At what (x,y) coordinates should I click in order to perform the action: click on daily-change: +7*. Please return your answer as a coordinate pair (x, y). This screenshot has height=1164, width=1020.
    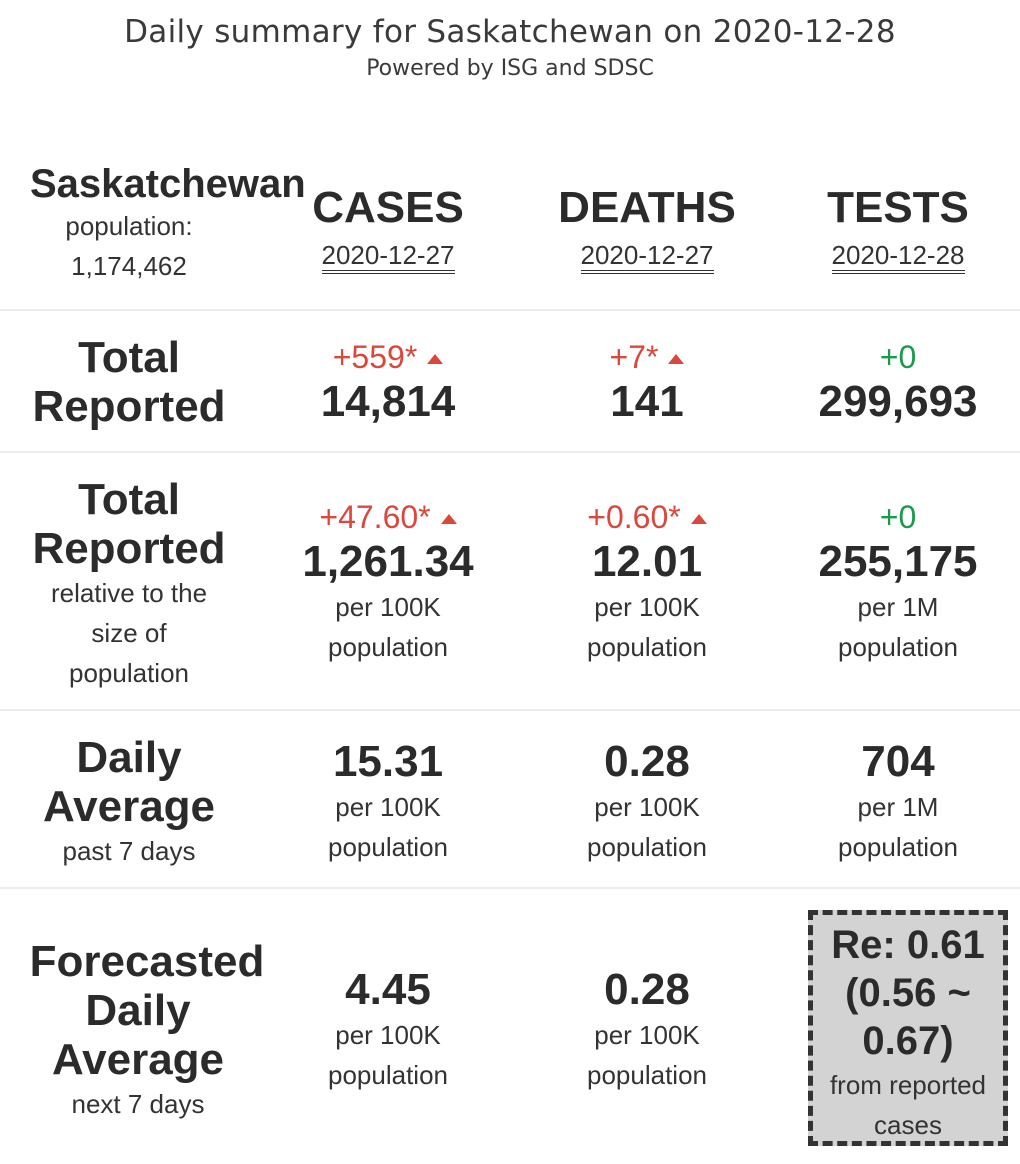
    Looking at the image, I should click on (647, 357).